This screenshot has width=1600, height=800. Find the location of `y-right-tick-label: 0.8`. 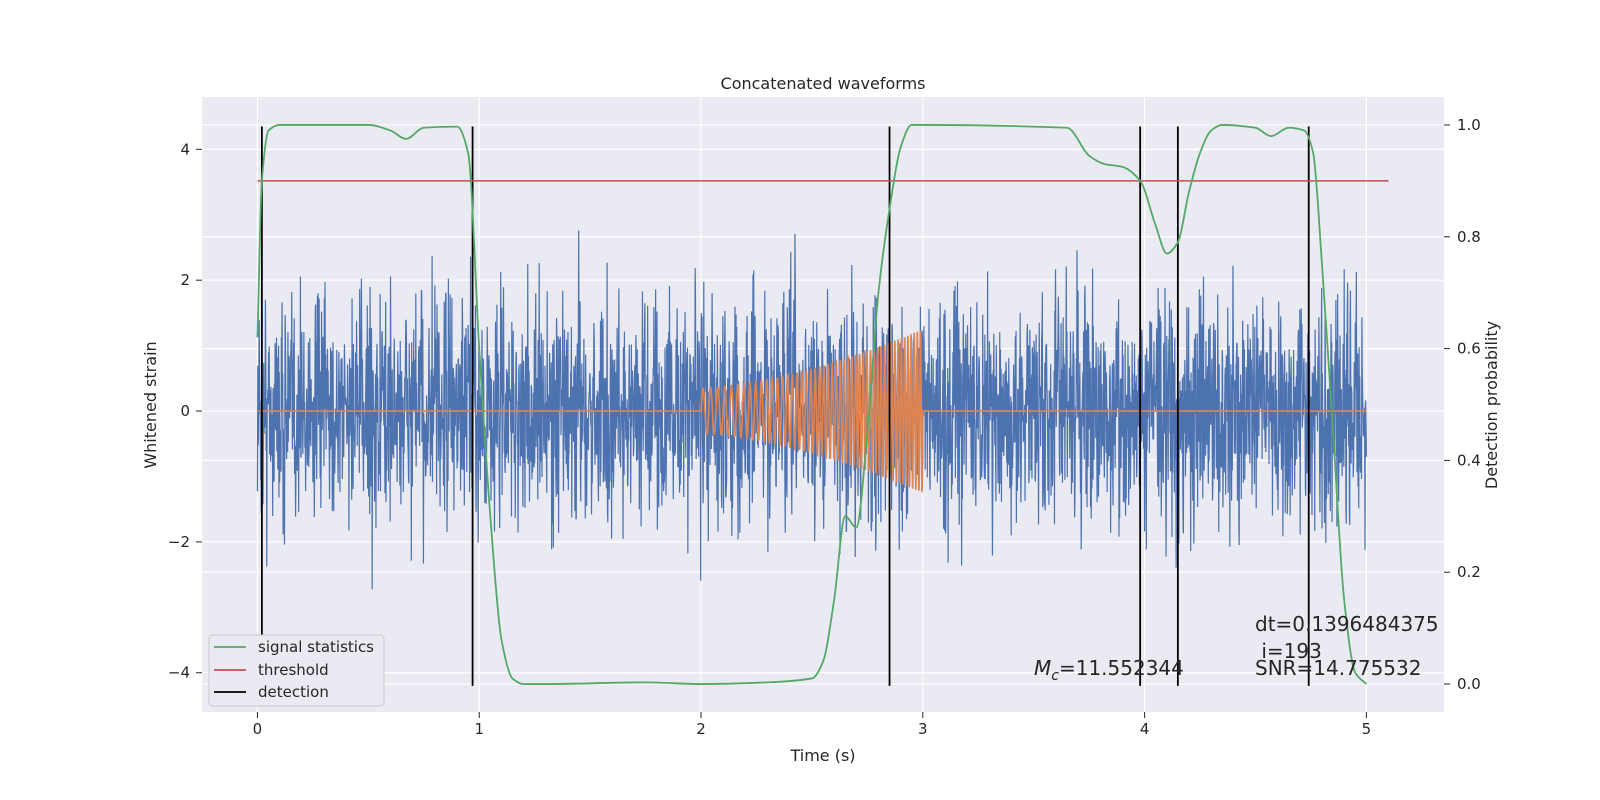

y-right-tick-label: 0.8 is located at coordinates (1469, 237).